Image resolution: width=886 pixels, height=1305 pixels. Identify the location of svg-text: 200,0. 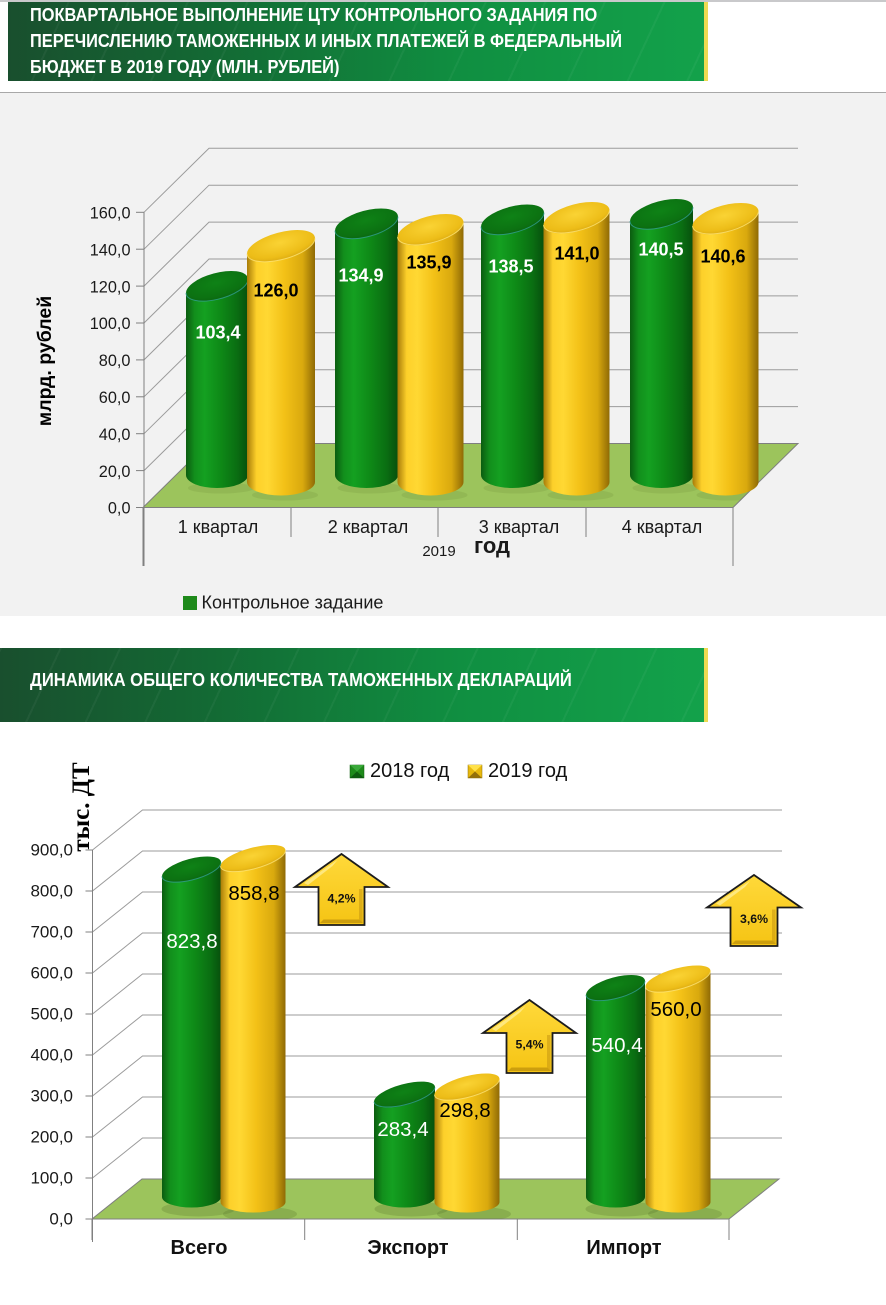
(51, 1136).